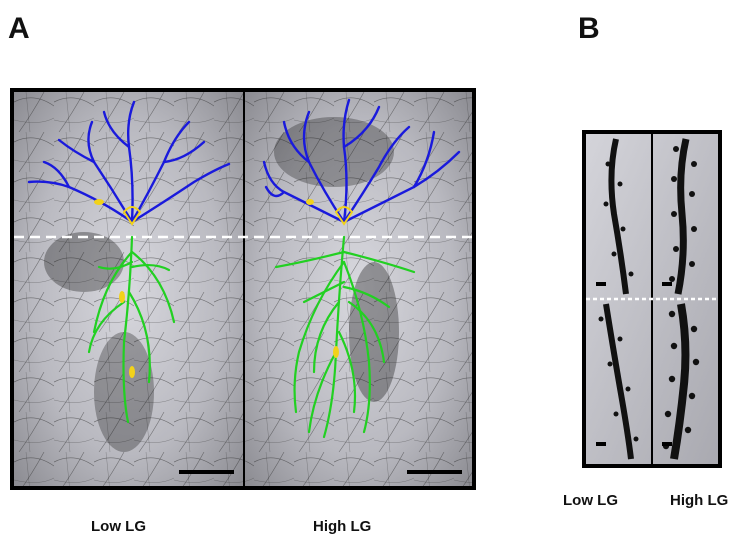 The height and width of the screenshot is (544, 748). What do you see at coordinates (129, 162) in the screenshot?
I see `low-lg-apical-tracing` at bounding box center [129, 162].